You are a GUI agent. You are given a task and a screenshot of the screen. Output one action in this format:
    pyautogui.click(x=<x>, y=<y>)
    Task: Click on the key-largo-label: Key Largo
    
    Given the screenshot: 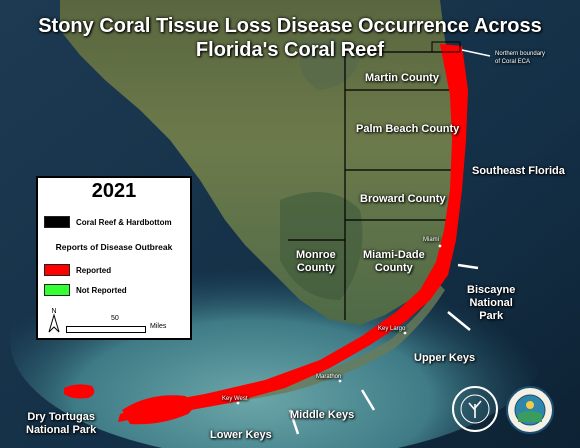 What is the action you would take?
    pyautogui.click(x=392, y=329)
    